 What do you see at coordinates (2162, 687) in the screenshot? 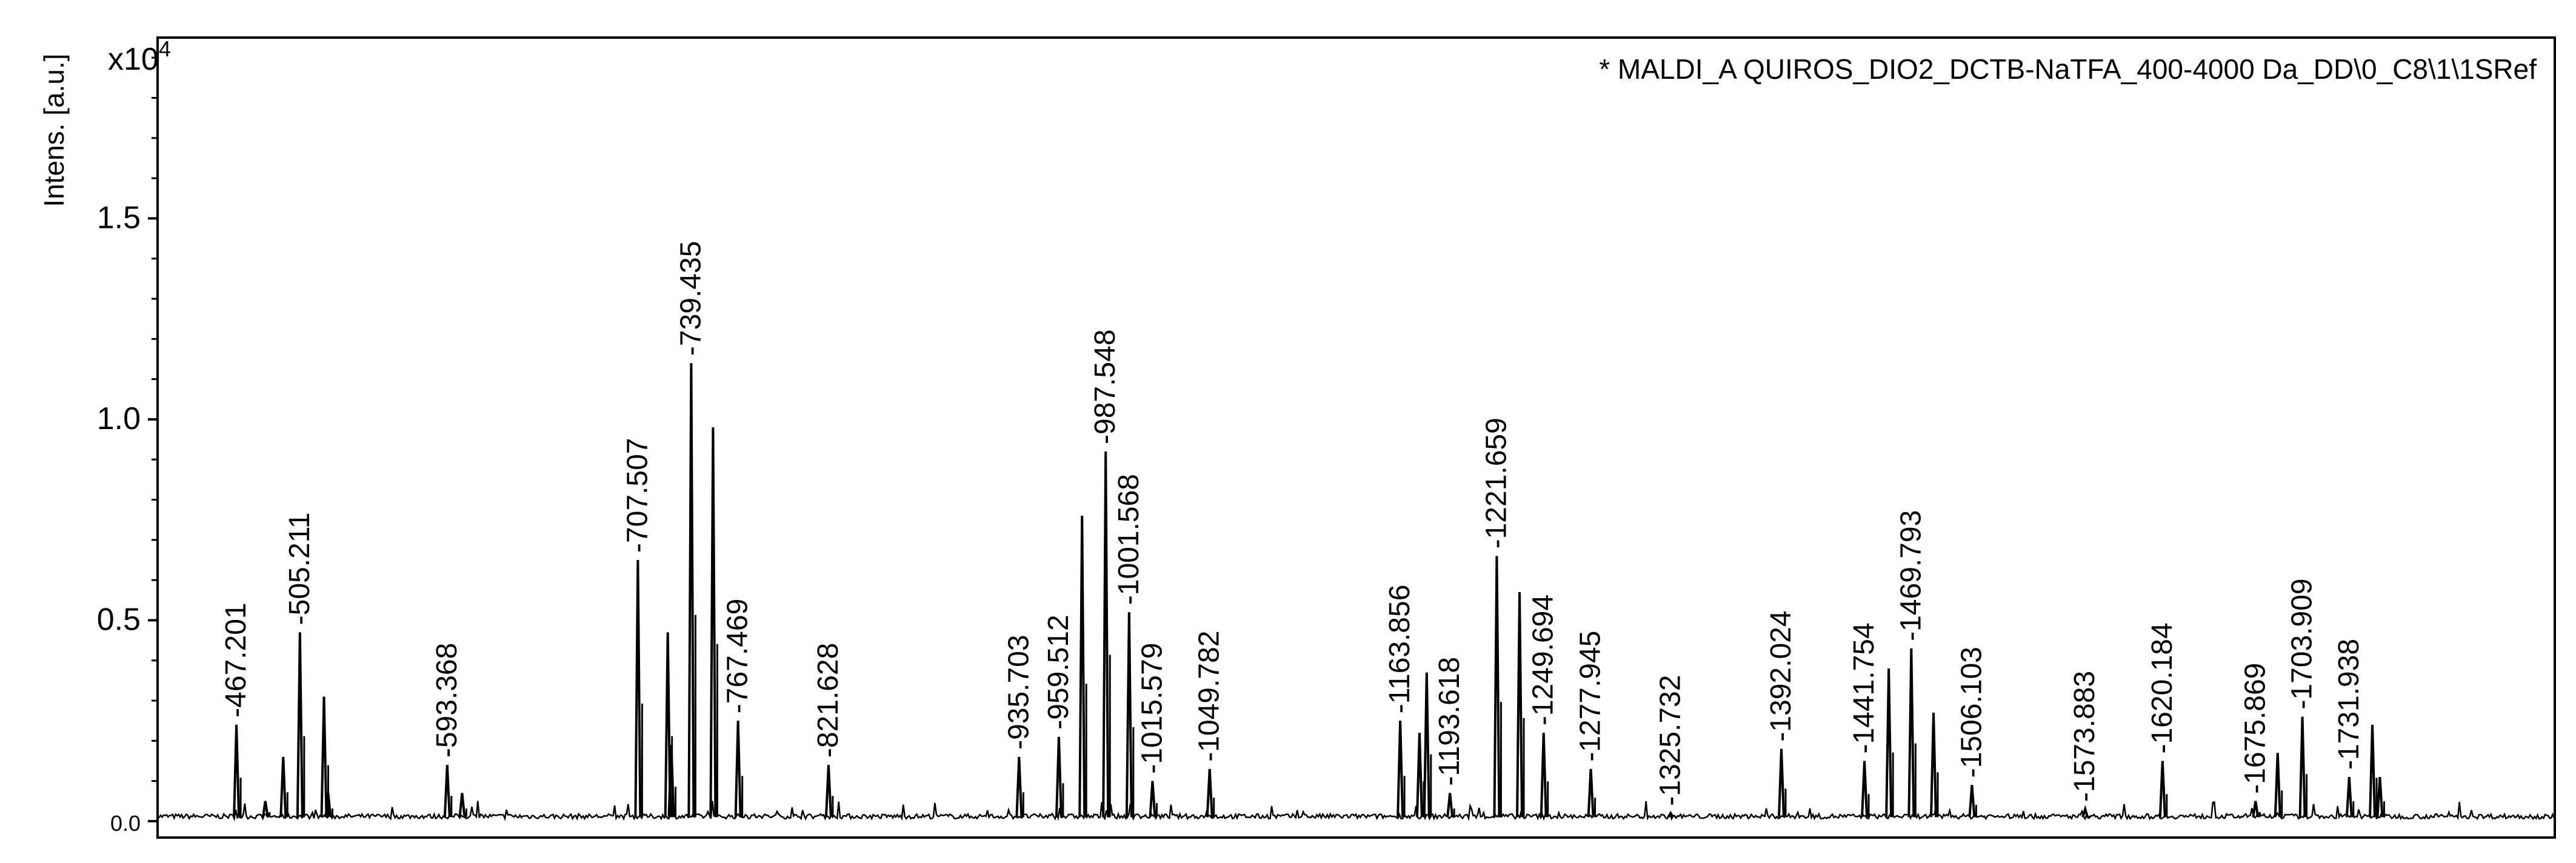
I see `peak-label: -1620.184` at bounding box center [2162, 687].